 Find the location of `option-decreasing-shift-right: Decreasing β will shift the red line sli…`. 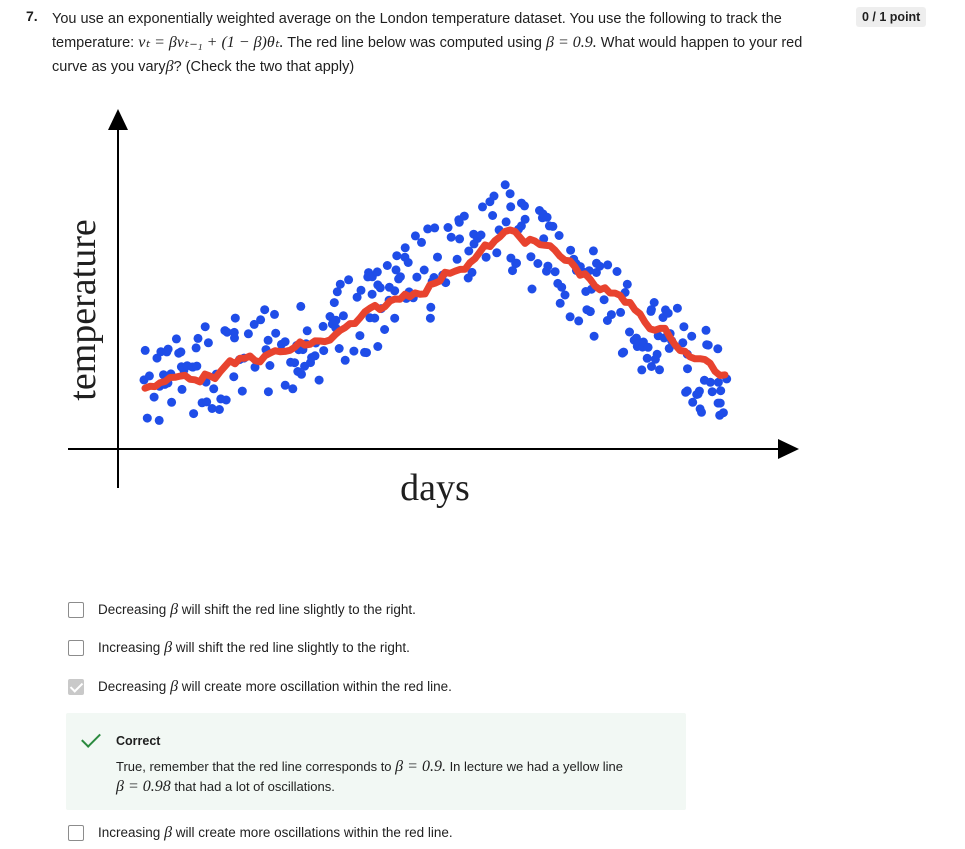

option-decreasing-shift-right: Decreasing β will shift the red line sli… is located at coordinates (242, 610).